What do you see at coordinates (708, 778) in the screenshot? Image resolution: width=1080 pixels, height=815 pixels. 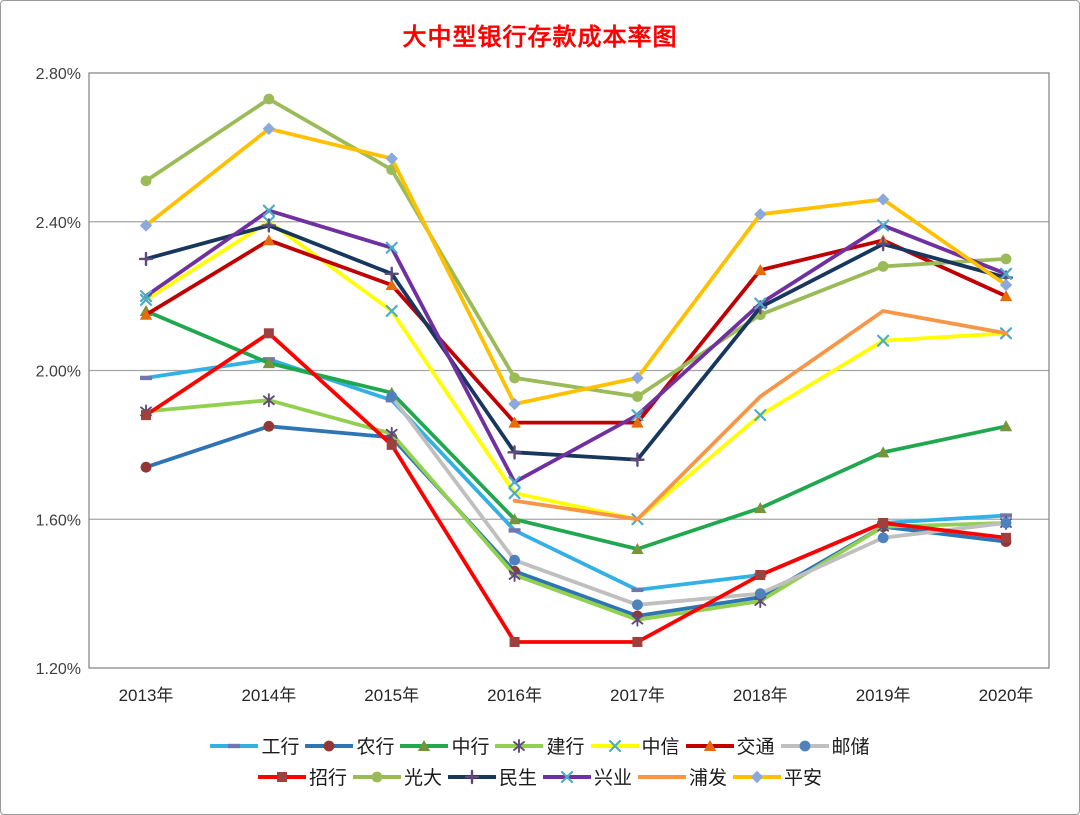 I see `legend-label: 浦发` at bounding box center [708, 778].